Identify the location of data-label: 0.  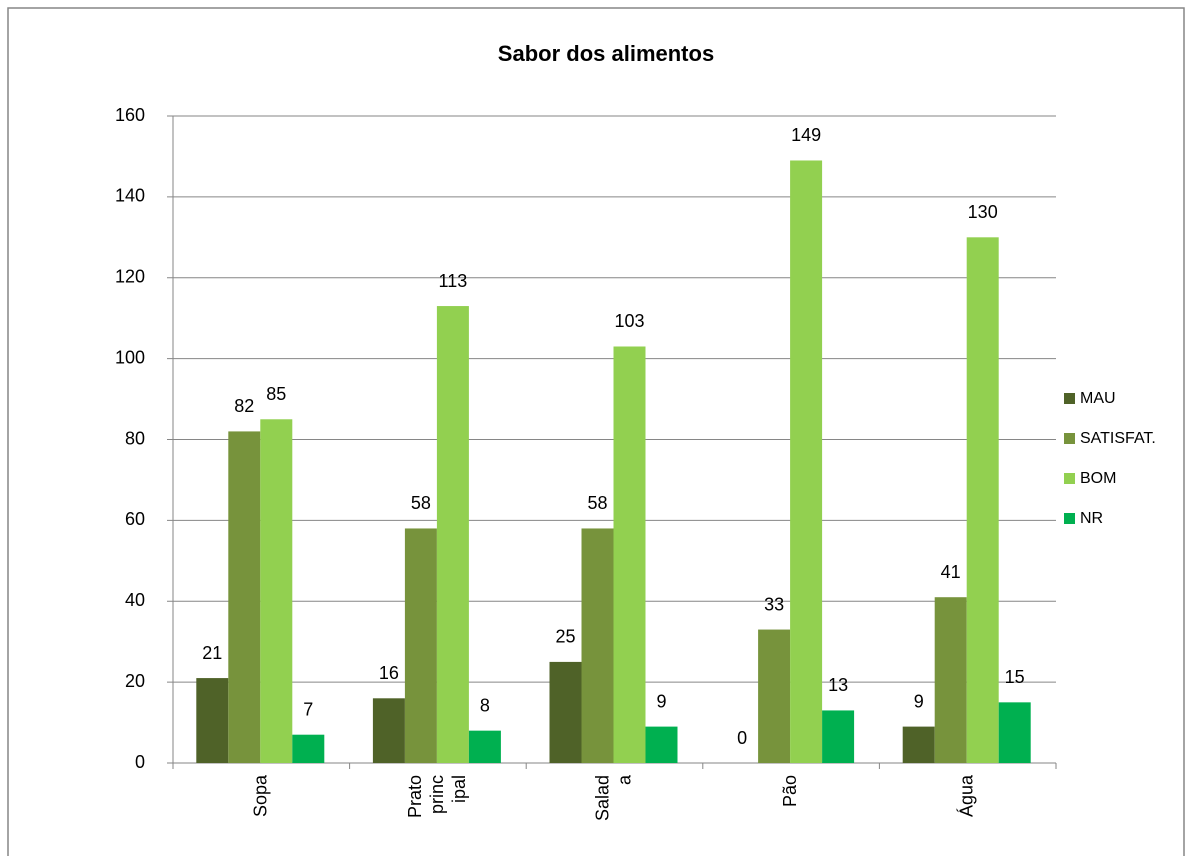
(742, 738).